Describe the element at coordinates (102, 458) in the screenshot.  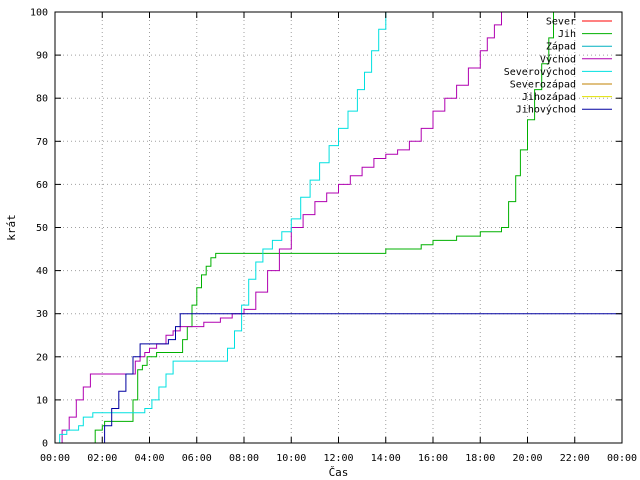
I see `x-tick-label: 02:00` at that location.